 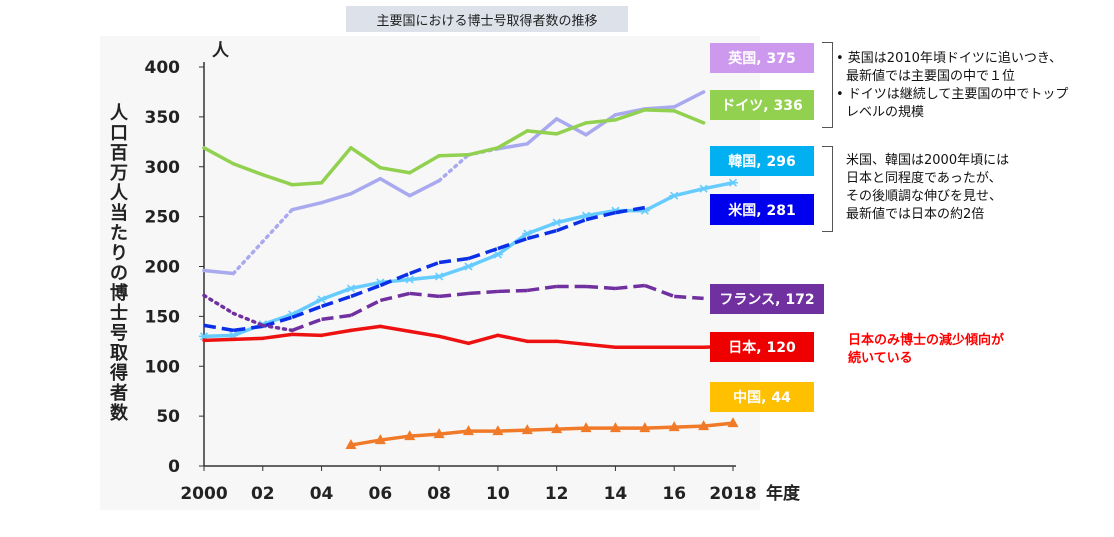 I want to click on y-tick-label: 50, so click(x=168, y=417).